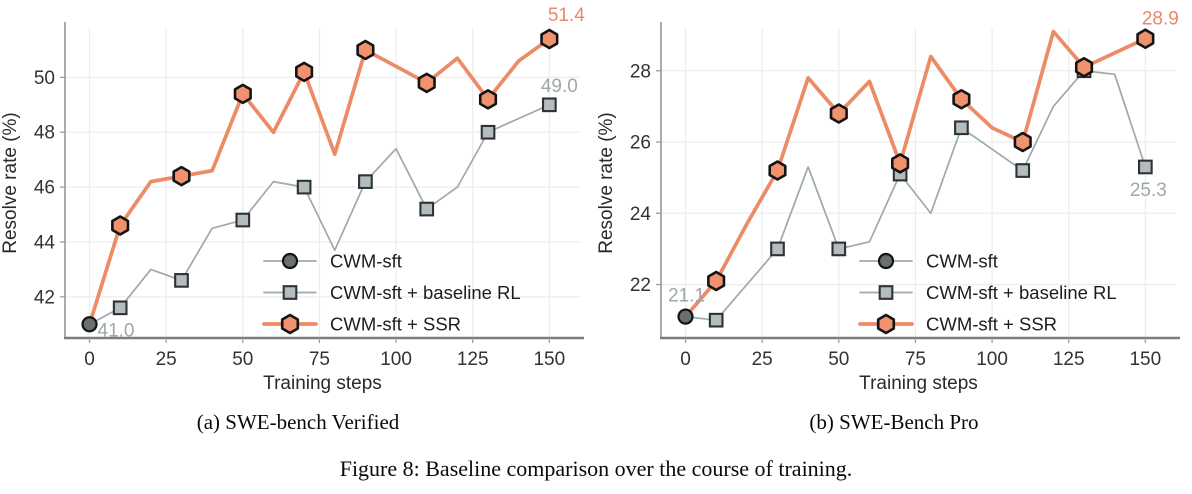 The width and height of the screenshot is (1192, 494). Describe the element at coordinates (298, 421) in the screenshot. I see `subcaption-a: (a) SWE-bench Verified` at that location.